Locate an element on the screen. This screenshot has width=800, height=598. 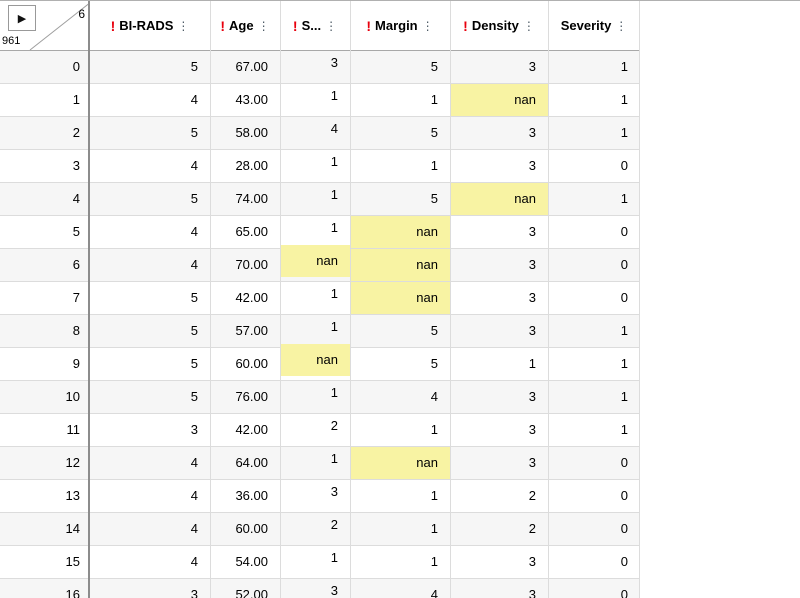
cell-age: 70.00 is located at coordinates (251, 264).